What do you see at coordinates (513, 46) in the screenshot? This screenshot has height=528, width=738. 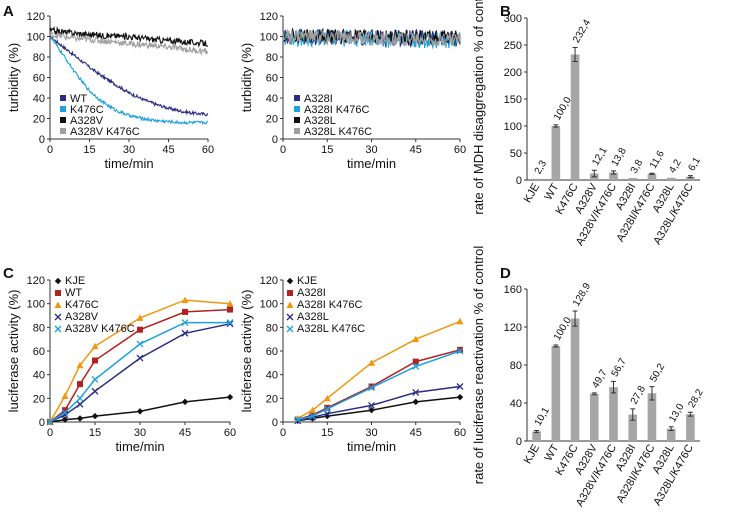 I see `y-tick-label: 250` at bounding box center [513, 46].